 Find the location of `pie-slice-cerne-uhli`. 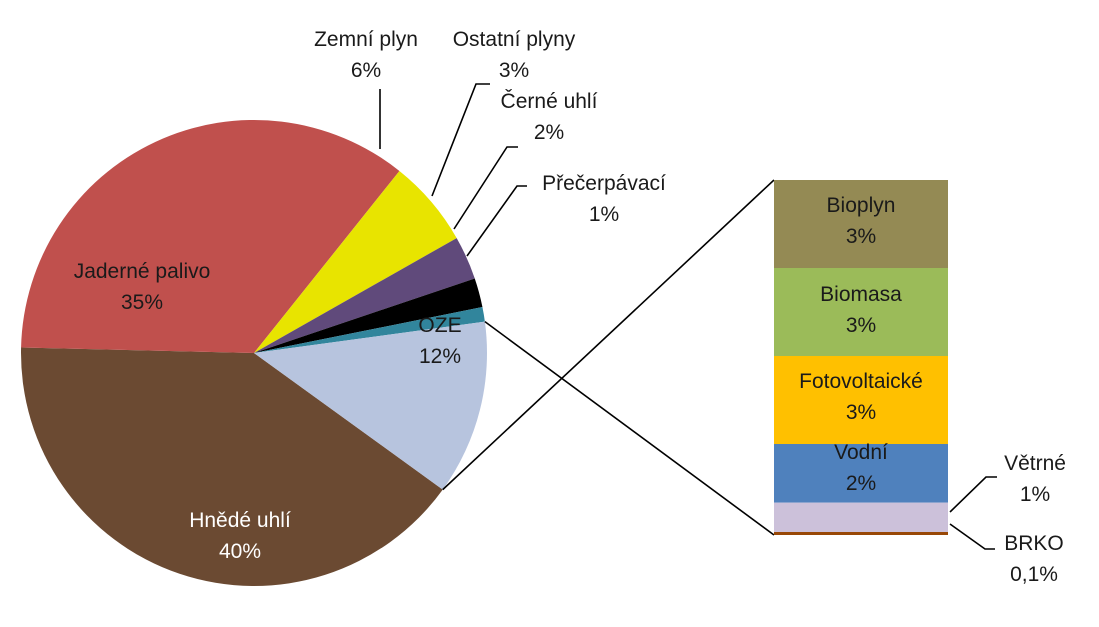

pie-slice-cerne-uhli is located at coordinates (368, 315).